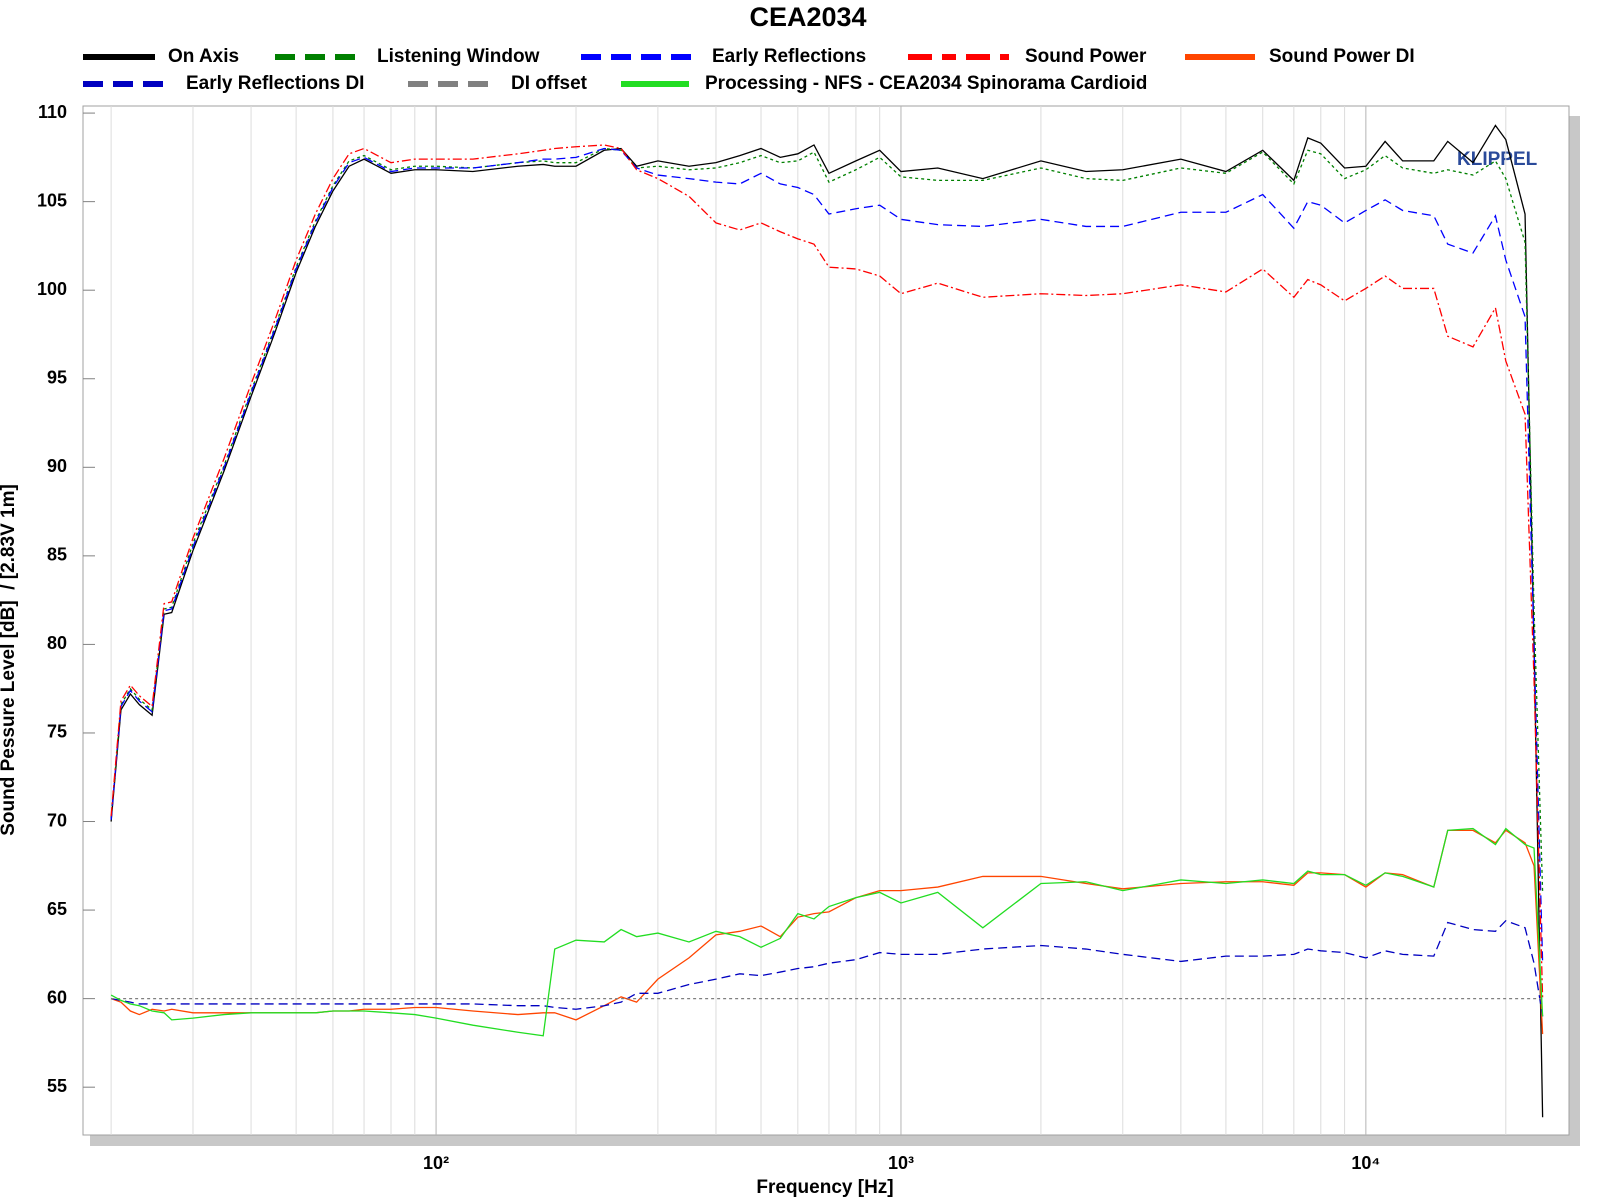  I want to click on annotation: KLIPPEL, so click(1497, 159).